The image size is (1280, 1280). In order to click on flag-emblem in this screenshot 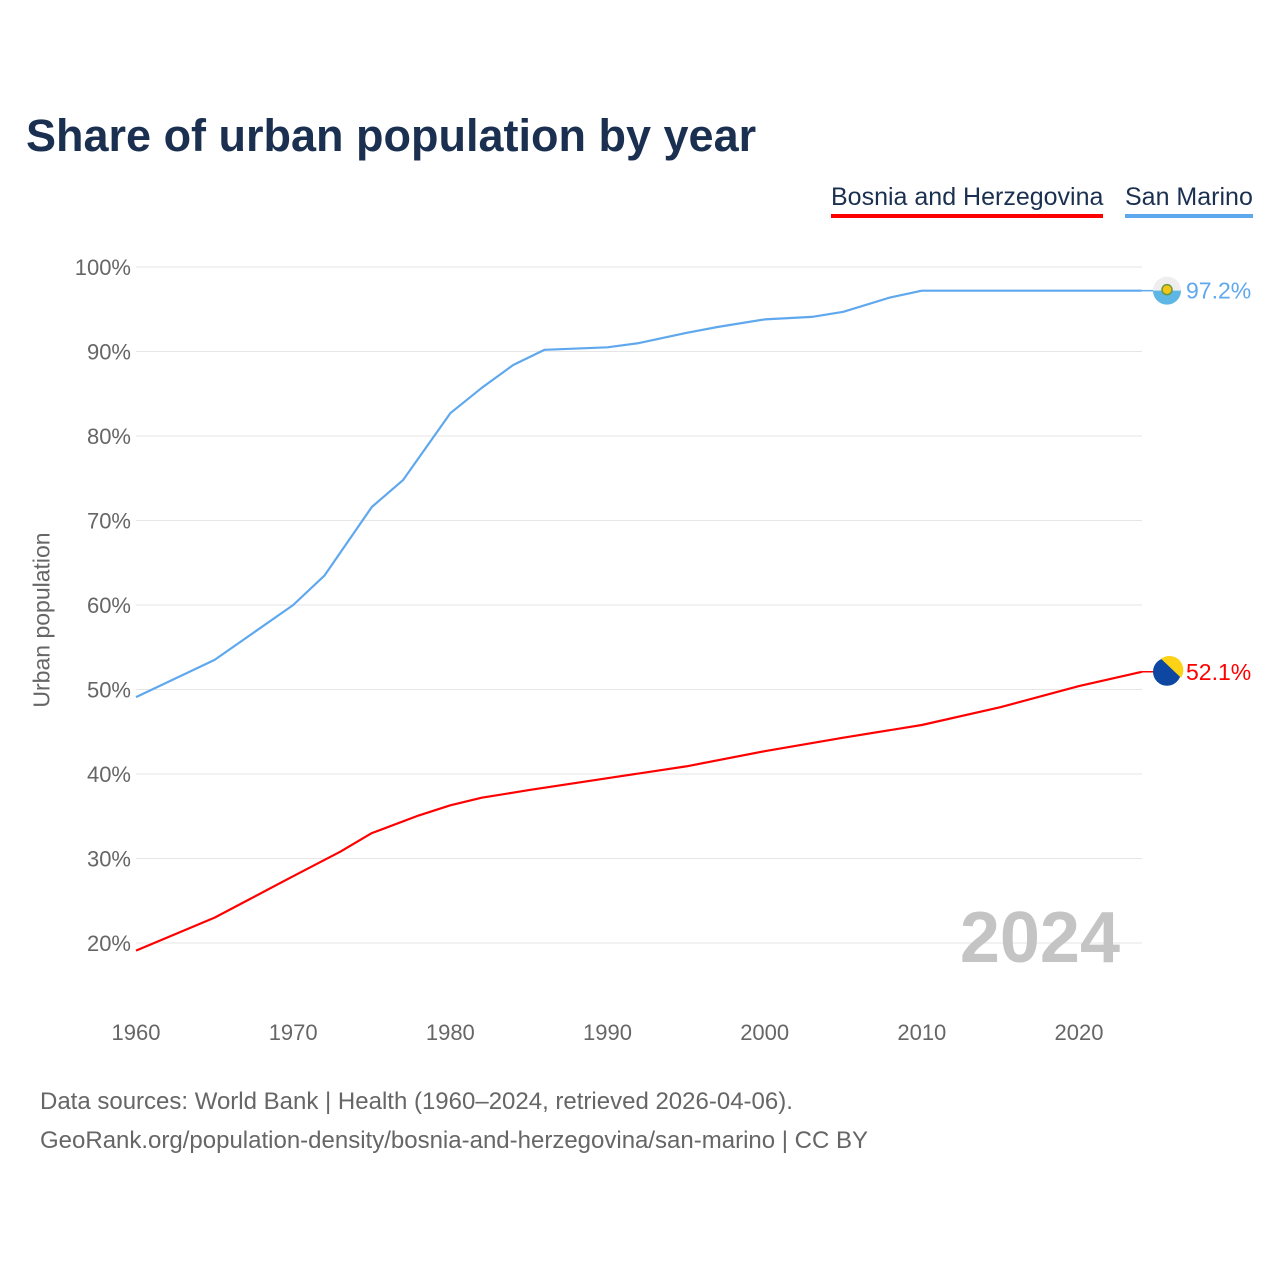, I will do `click(1167, 289)`.